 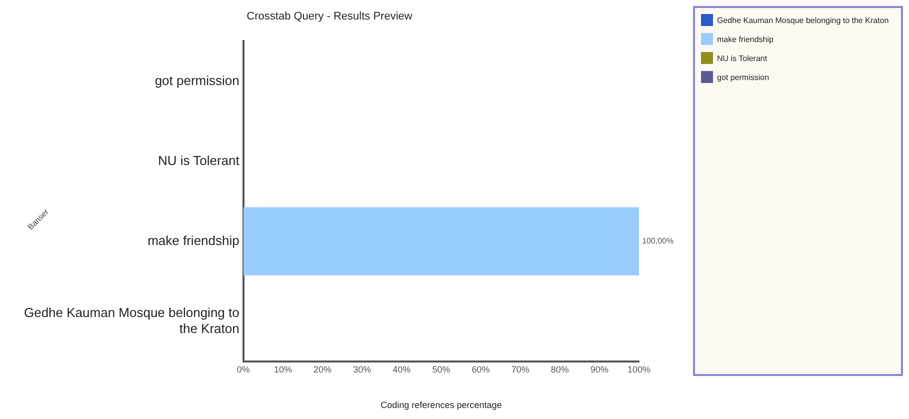 What do you see at coordinates (401, 369) in the screenshot?
I see `x-tick-label: 40%` at bounding box center [401, 369].